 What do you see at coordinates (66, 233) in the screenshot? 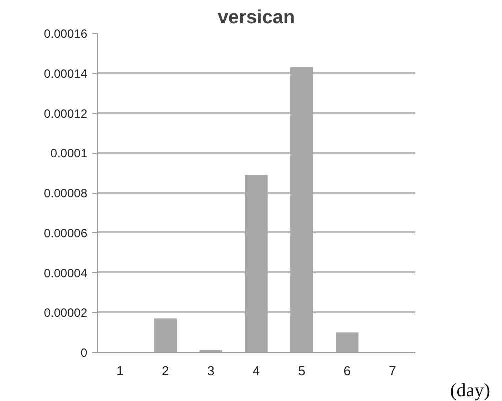
I see `y-tick-label: 0.00006` at bounding box center [66, 233].